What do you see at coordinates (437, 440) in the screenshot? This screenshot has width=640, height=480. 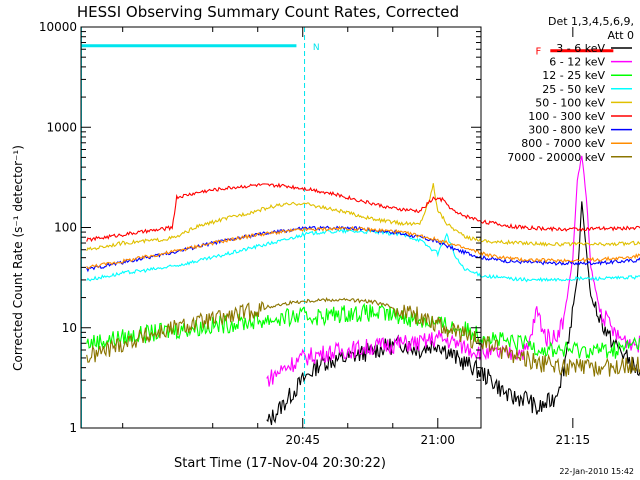 I see `x-tick-label: 21:00` at bounding box center [437, 440].